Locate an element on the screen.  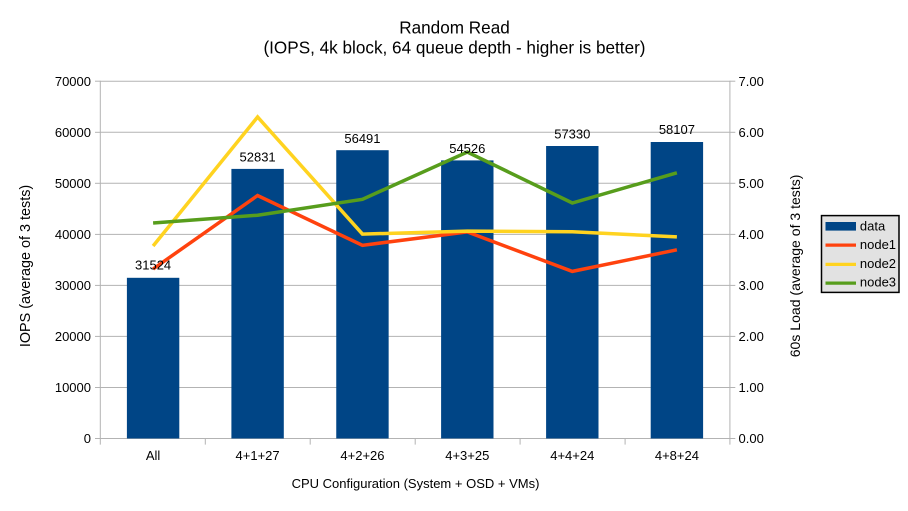
svg-text: 4+3+25 is located at coordinates (467, 455).